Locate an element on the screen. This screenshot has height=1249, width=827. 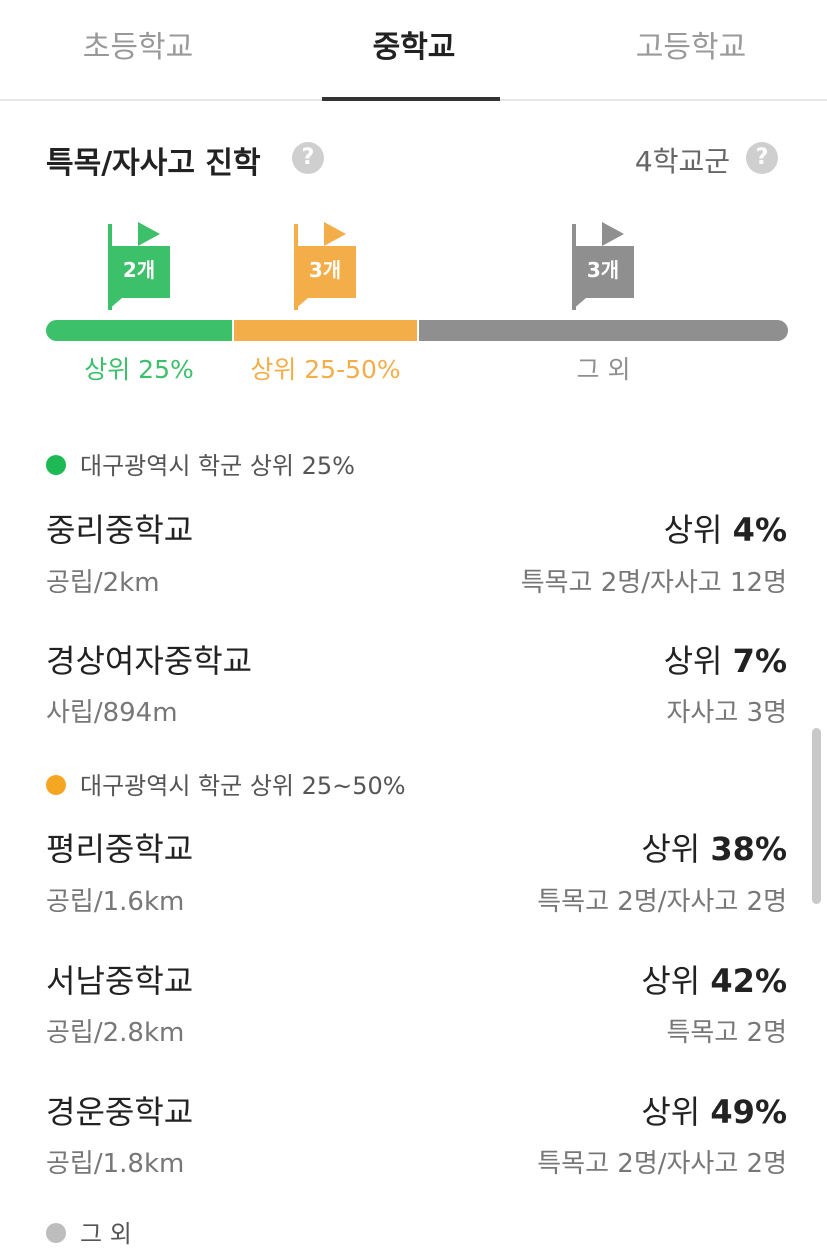
school-advance: 자사고 3명 is located at coordinates (727, 713).